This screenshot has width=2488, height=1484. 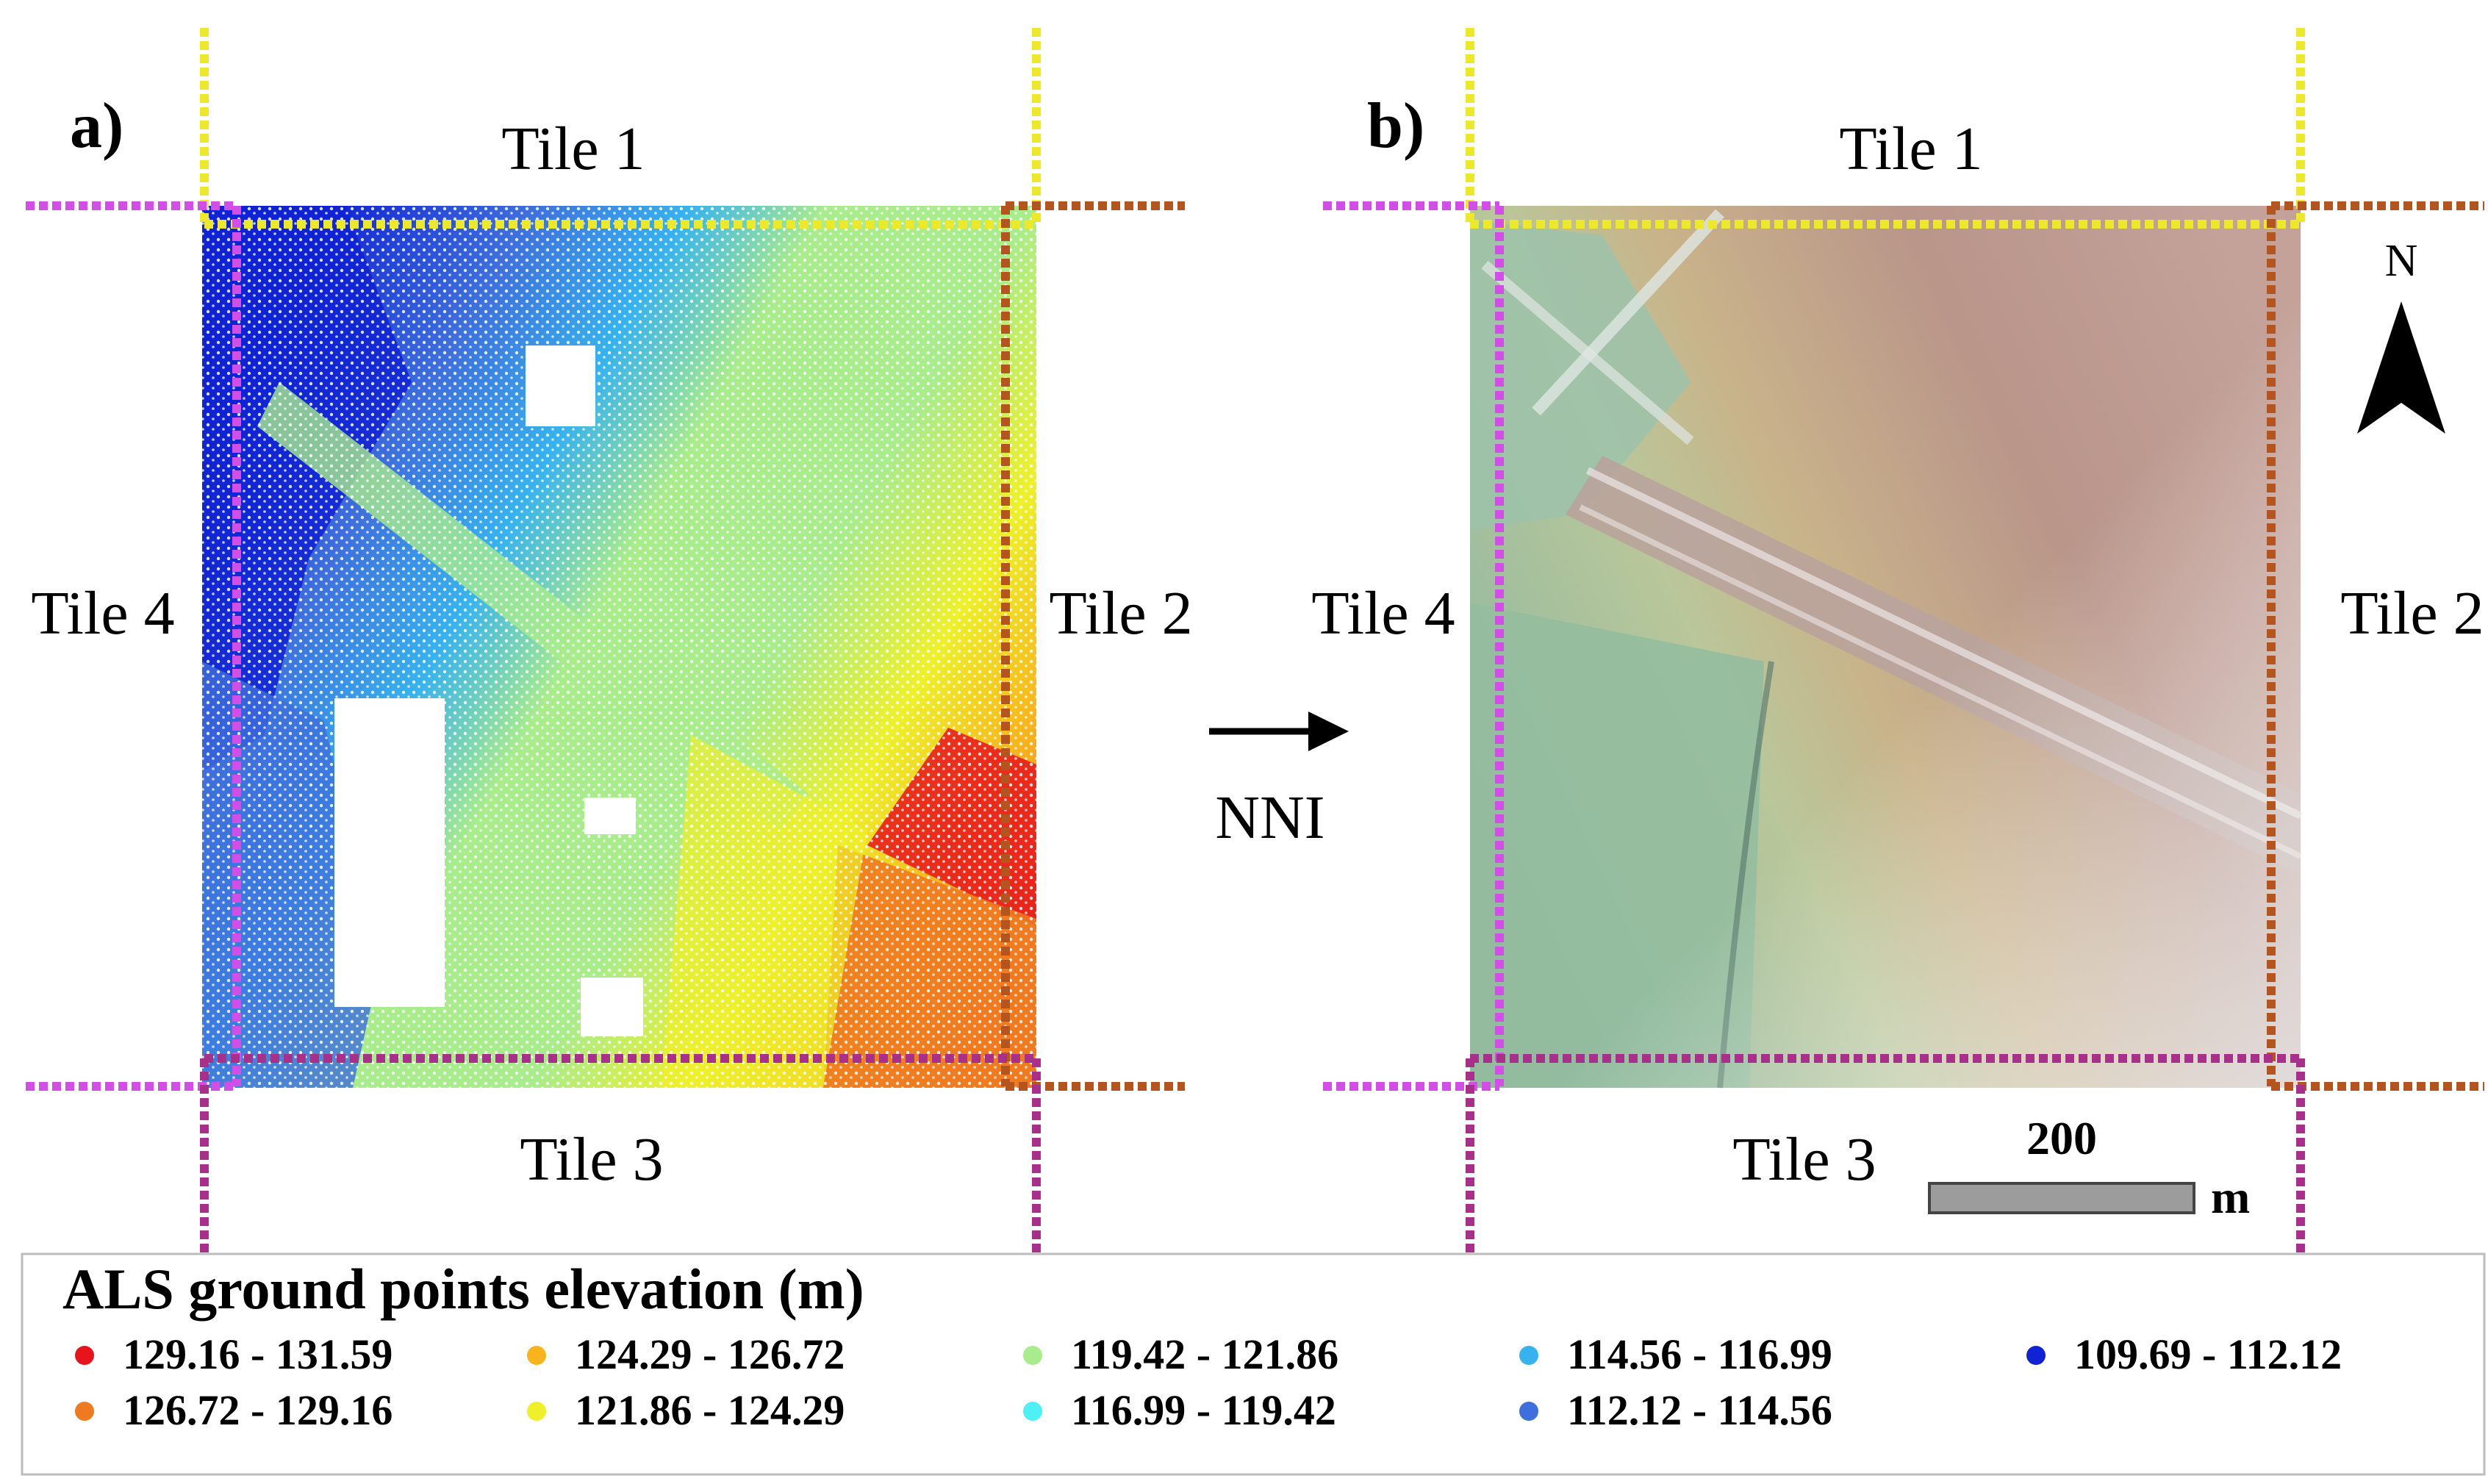 I want to click on legend-title: ALS ground points elevation (m), so click(x=463, y=1289).